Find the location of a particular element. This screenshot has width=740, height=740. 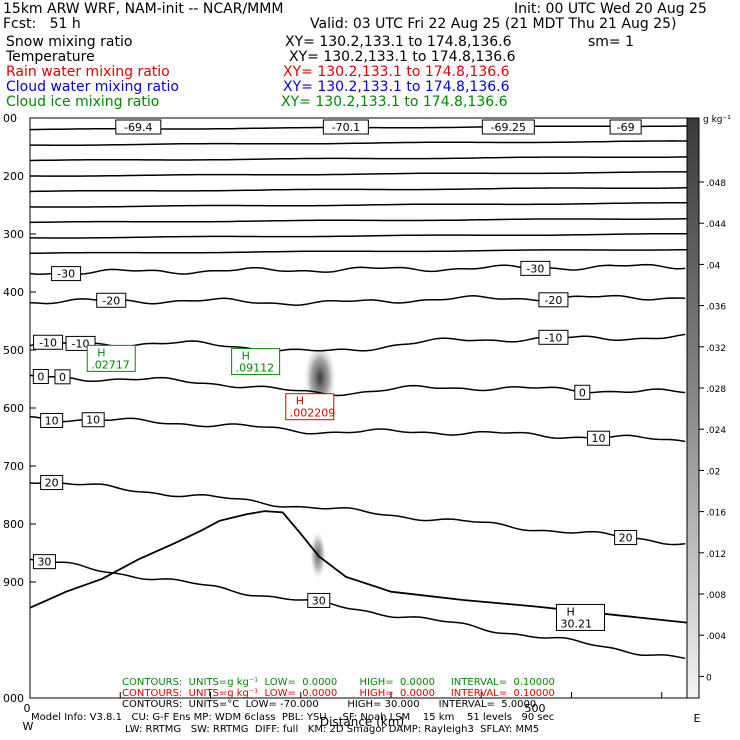

smoothing-label: sm= 1 is located at coordinates (611, 42).